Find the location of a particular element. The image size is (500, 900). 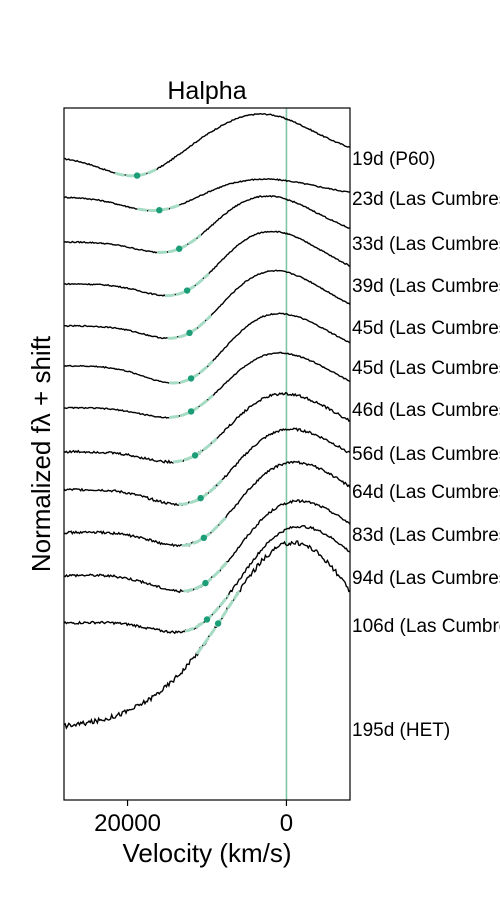

x-tick-label: 20000 is located at coordinates (127, 823).